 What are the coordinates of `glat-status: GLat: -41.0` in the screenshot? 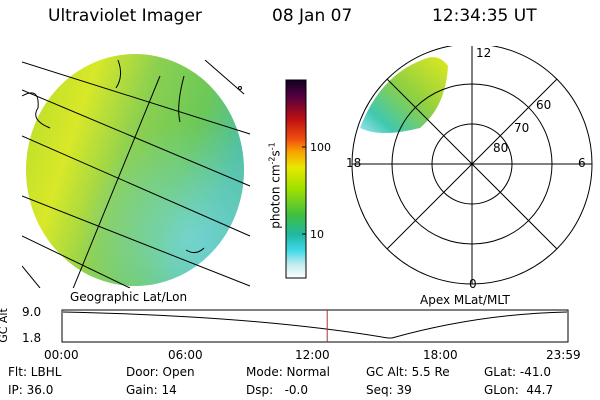 It's located at (517, 372).